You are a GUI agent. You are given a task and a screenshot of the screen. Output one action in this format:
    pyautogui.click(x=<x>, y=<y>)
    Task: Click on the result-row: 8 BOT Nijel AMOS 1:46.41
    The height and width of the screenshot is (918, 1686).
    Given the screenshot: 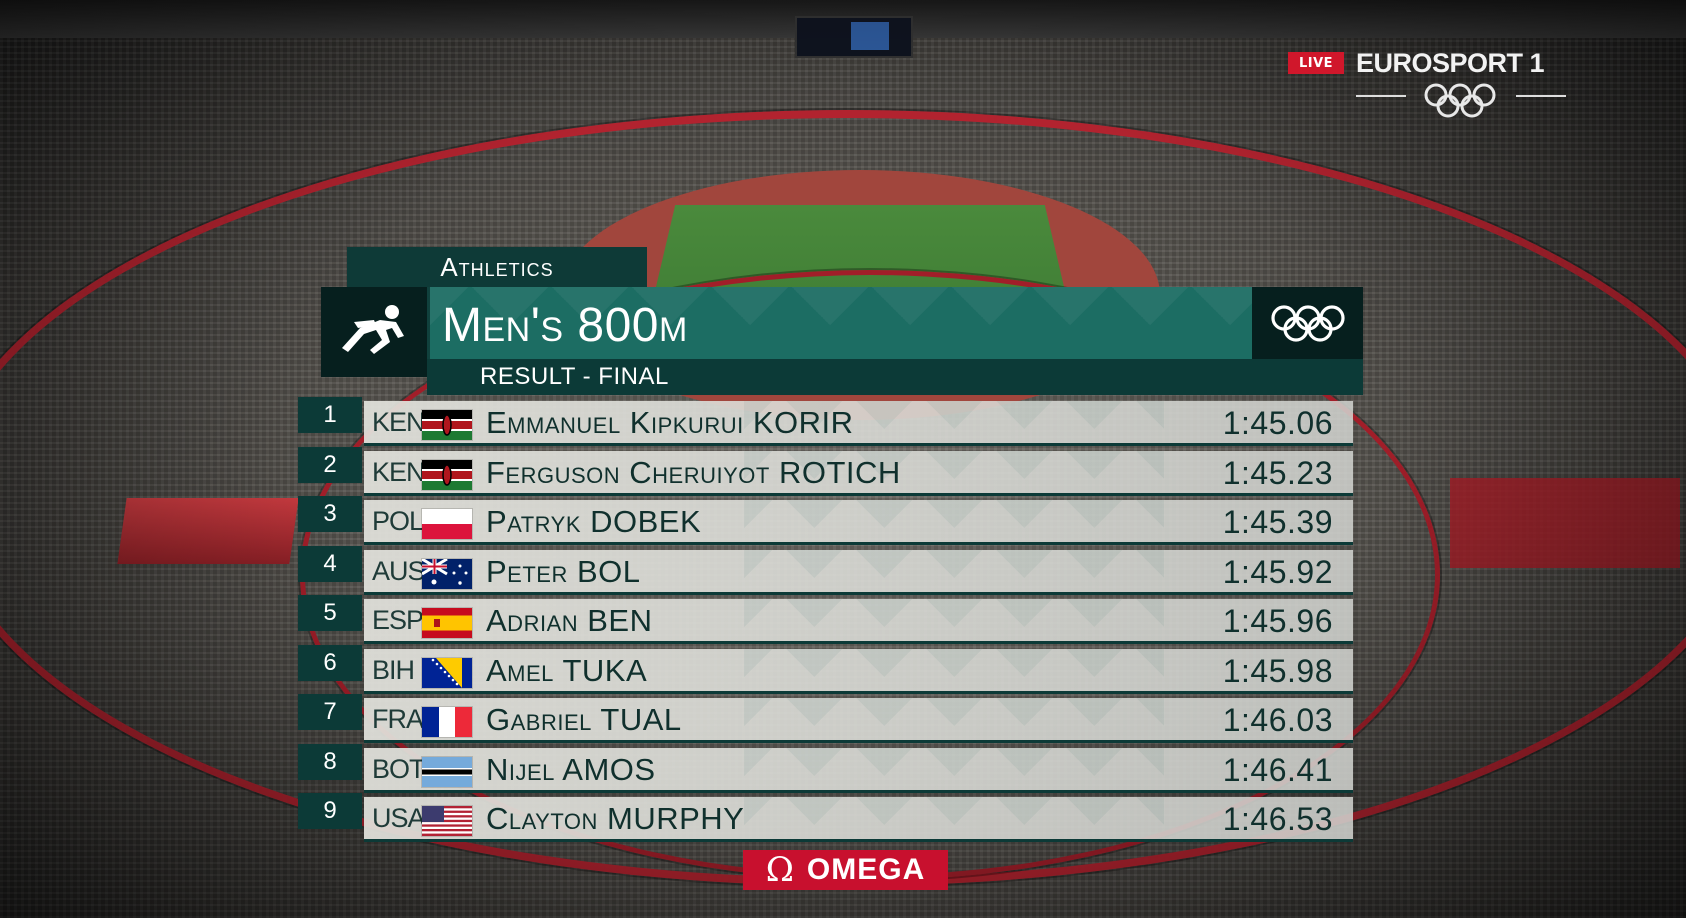 What is the action you would take?
    pyautogui.click(x=825, y=768)
    